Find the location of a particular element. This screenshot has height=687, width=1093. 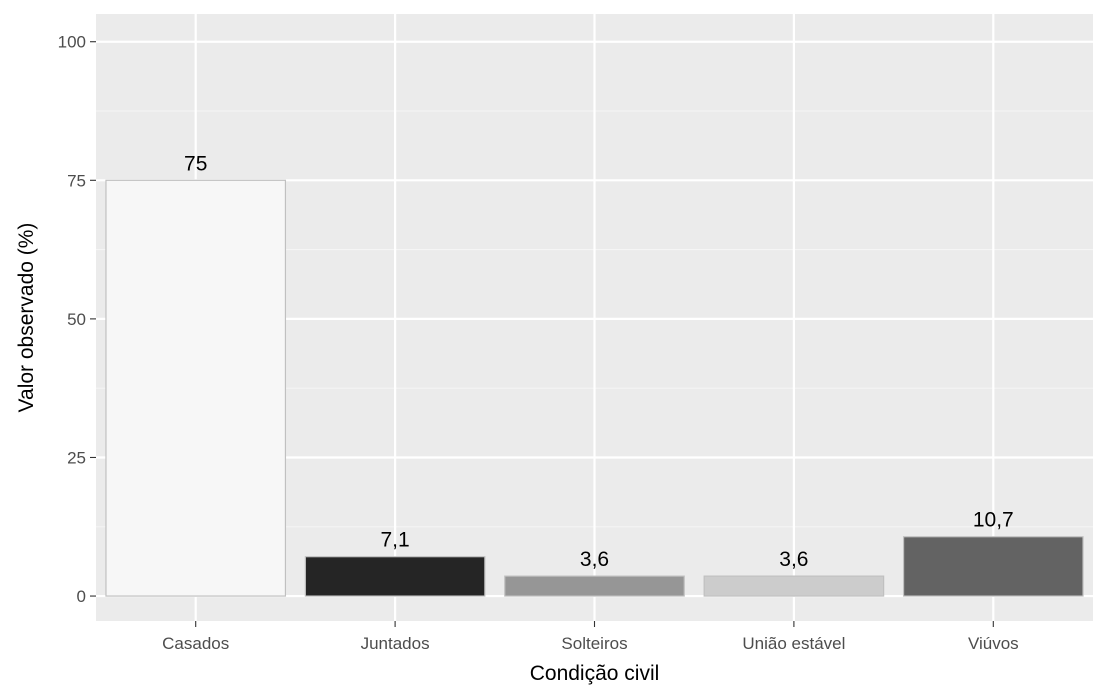

bar-união-estável is located at coordinates (794, 586).